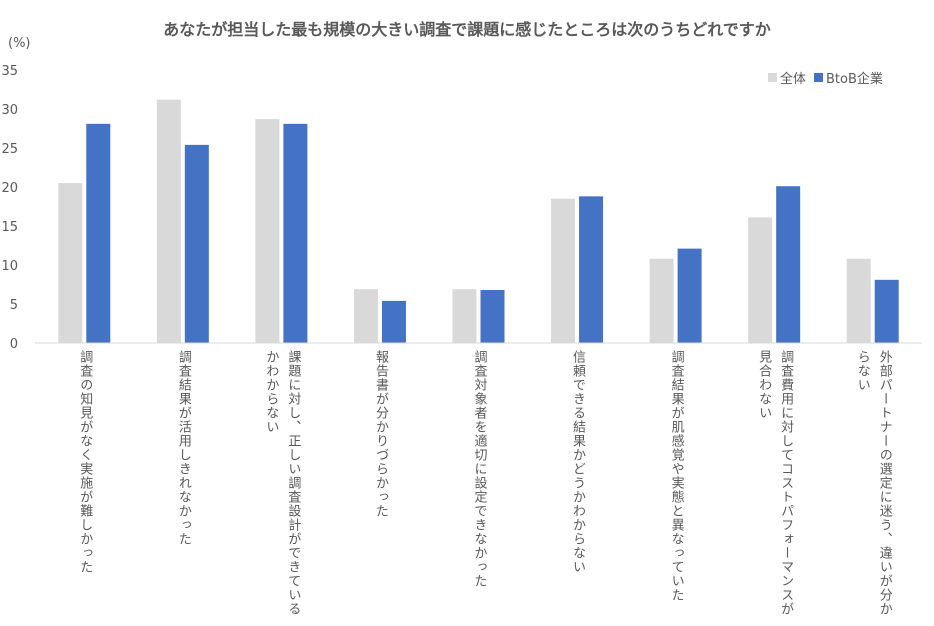 The image size is (934, 626). What do you see at coordinates (793, 79) in the screenshot?
I see `legend-label-all: 全体` at bounding box center [793, 79].